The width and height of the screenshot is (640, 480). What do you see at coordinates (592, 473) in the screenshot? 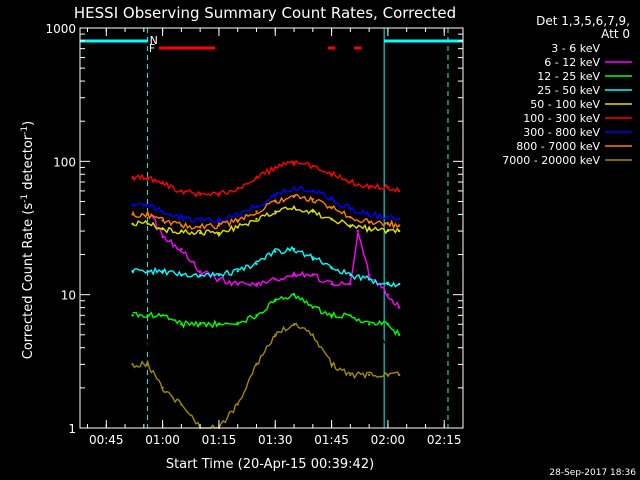
I see `footer-timestamp: 28-Sep-2017 18:36` at bounding box center [592, 473].